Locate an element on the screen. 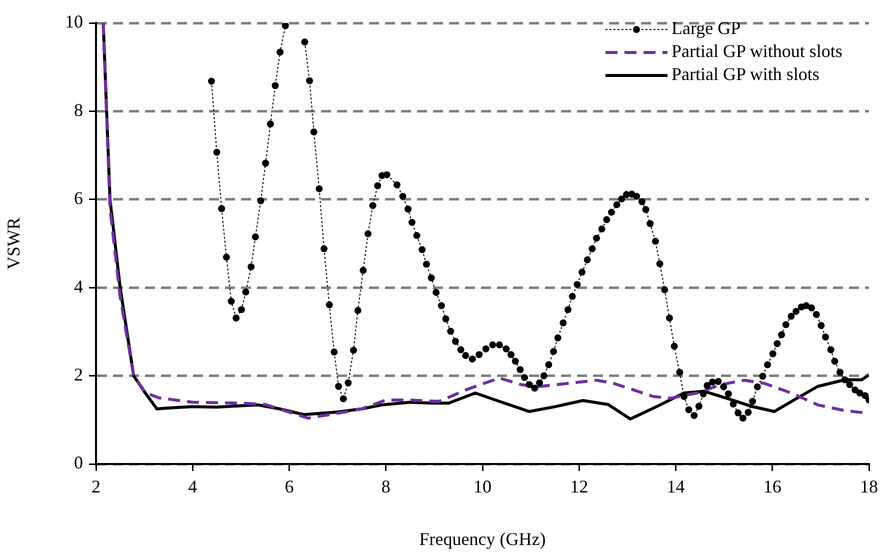 The width and height of the screenshot is (885, 555). x-tick-label: 8 is located at coordinates (385, 486).